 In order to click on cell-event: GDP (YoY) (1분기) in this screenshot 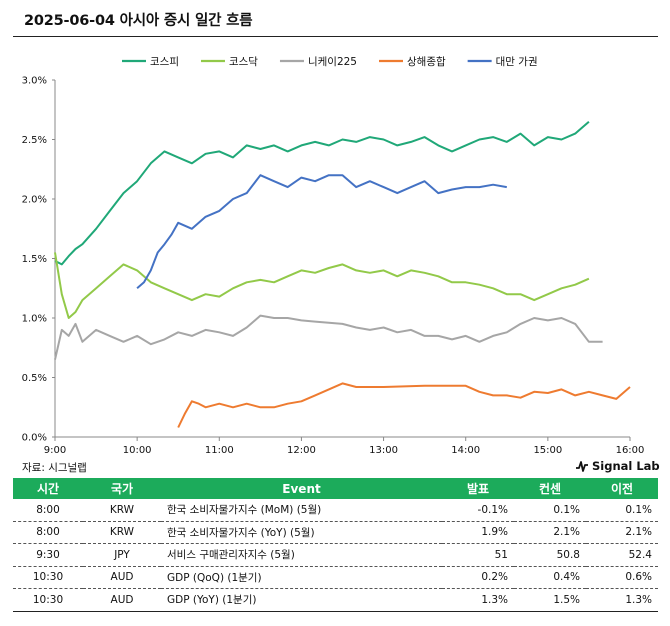, I will do `click(301, 600)`.